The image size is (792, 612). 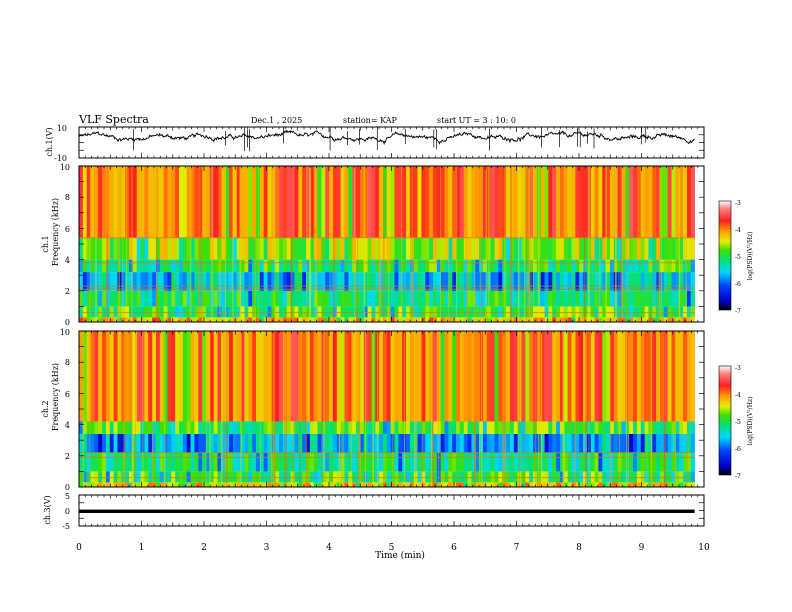 What do you see at coordinates (67, 291) in the screenshot?
I see `ch1-spec-ytick-2: 2` at bounding box center [67, 291].